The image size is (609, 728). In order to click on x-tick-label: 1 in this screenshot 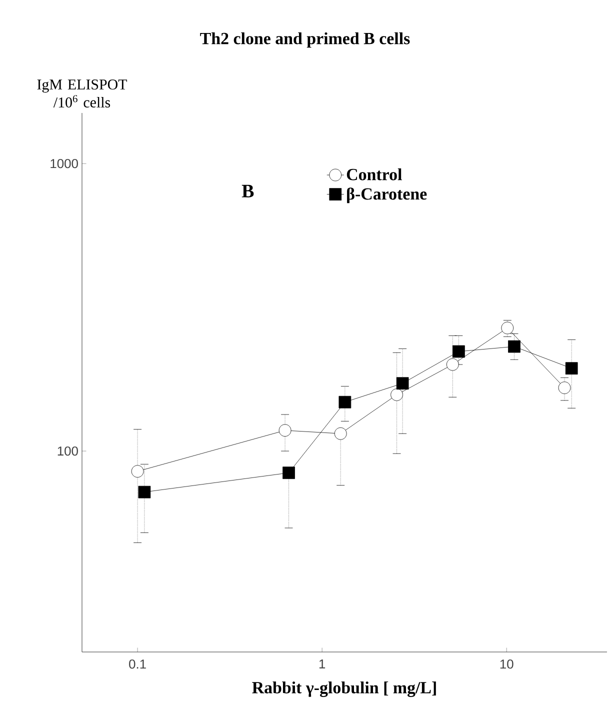, I will do `click(322, 663)`.